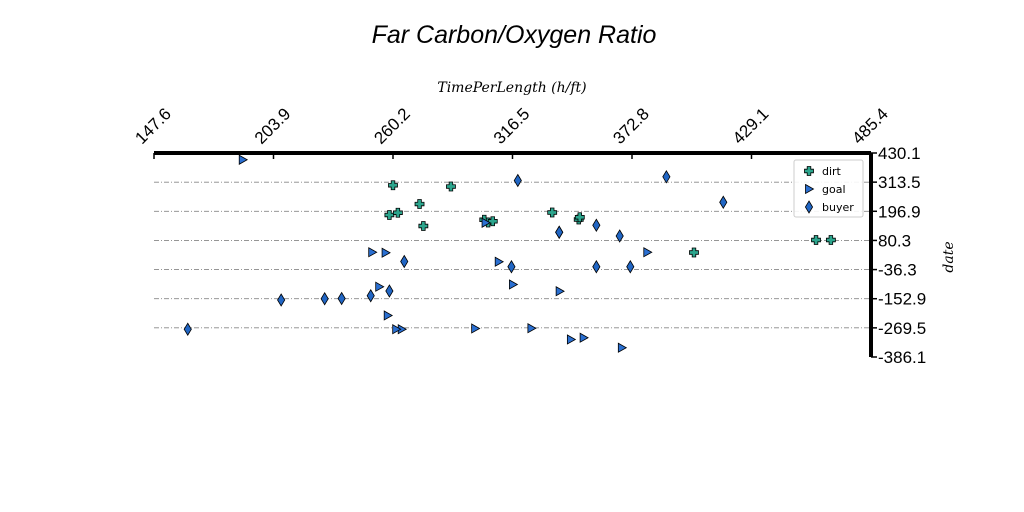 The image size is (1024, 512). What do you see at coordinates (809, 207) in the screenshot?
I see `legend-marker-buyer` at bounding box center [809, 207].